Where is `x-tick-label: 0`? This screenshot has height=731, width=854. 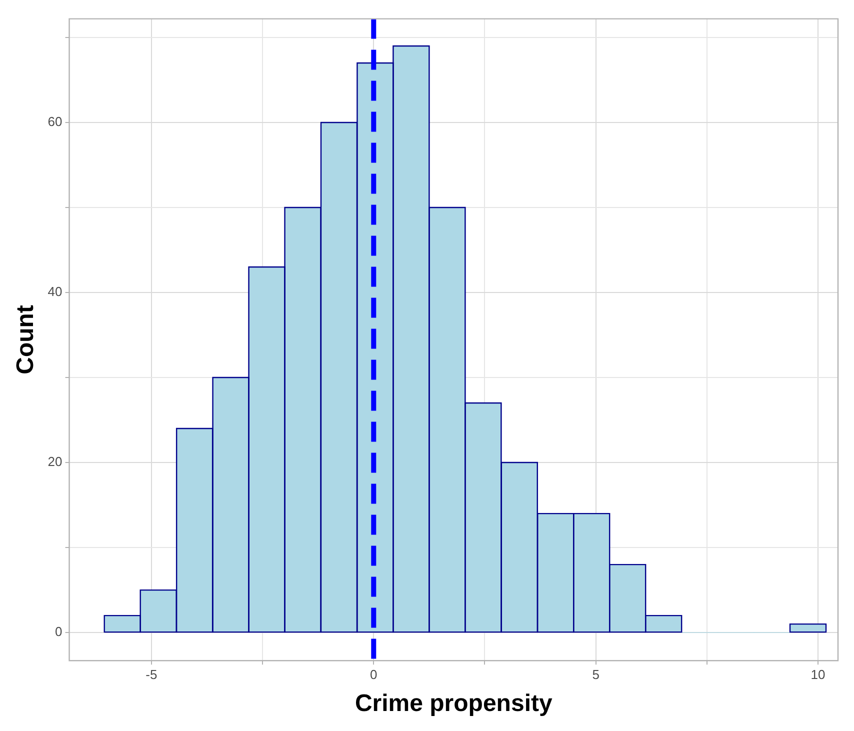 x-tick-label: 0 is located at coordinates (374, 674).